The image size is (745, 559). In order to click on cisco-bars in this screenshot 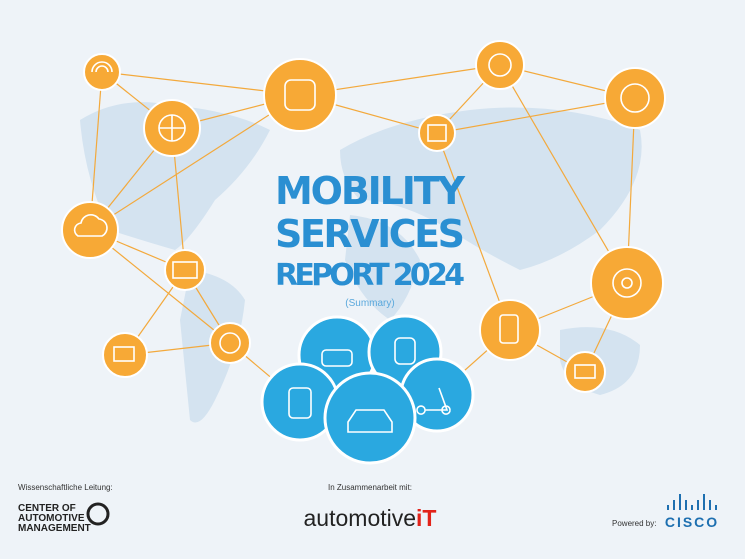, I will do `click(692, 502)`.